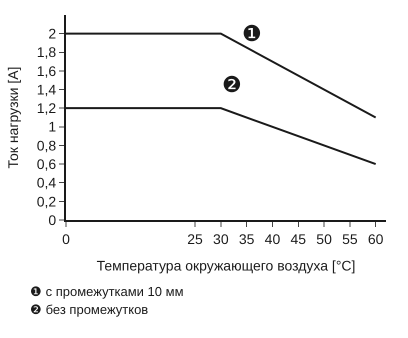  What do you see at coordinates (46, 52) in the screenshot?
I see `y-tick-label: 1,8` at bounding box center [46, 52].